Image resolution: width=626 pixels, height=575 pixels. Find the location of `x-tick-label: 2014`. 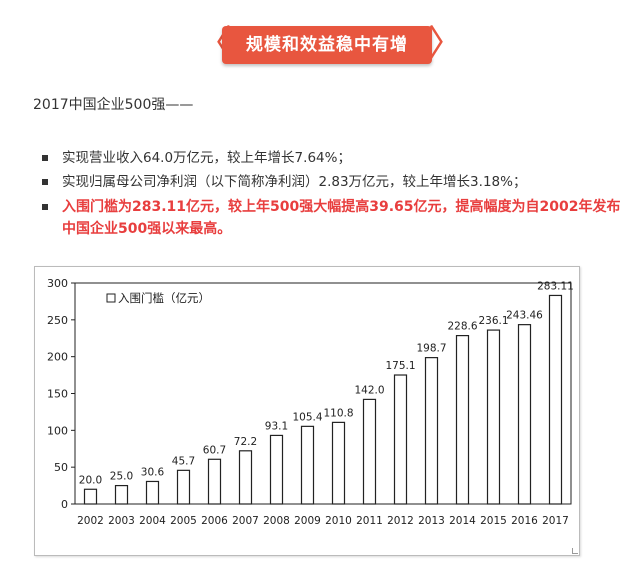

x-tick-label: 2014 is located at coordinates (462, 521).